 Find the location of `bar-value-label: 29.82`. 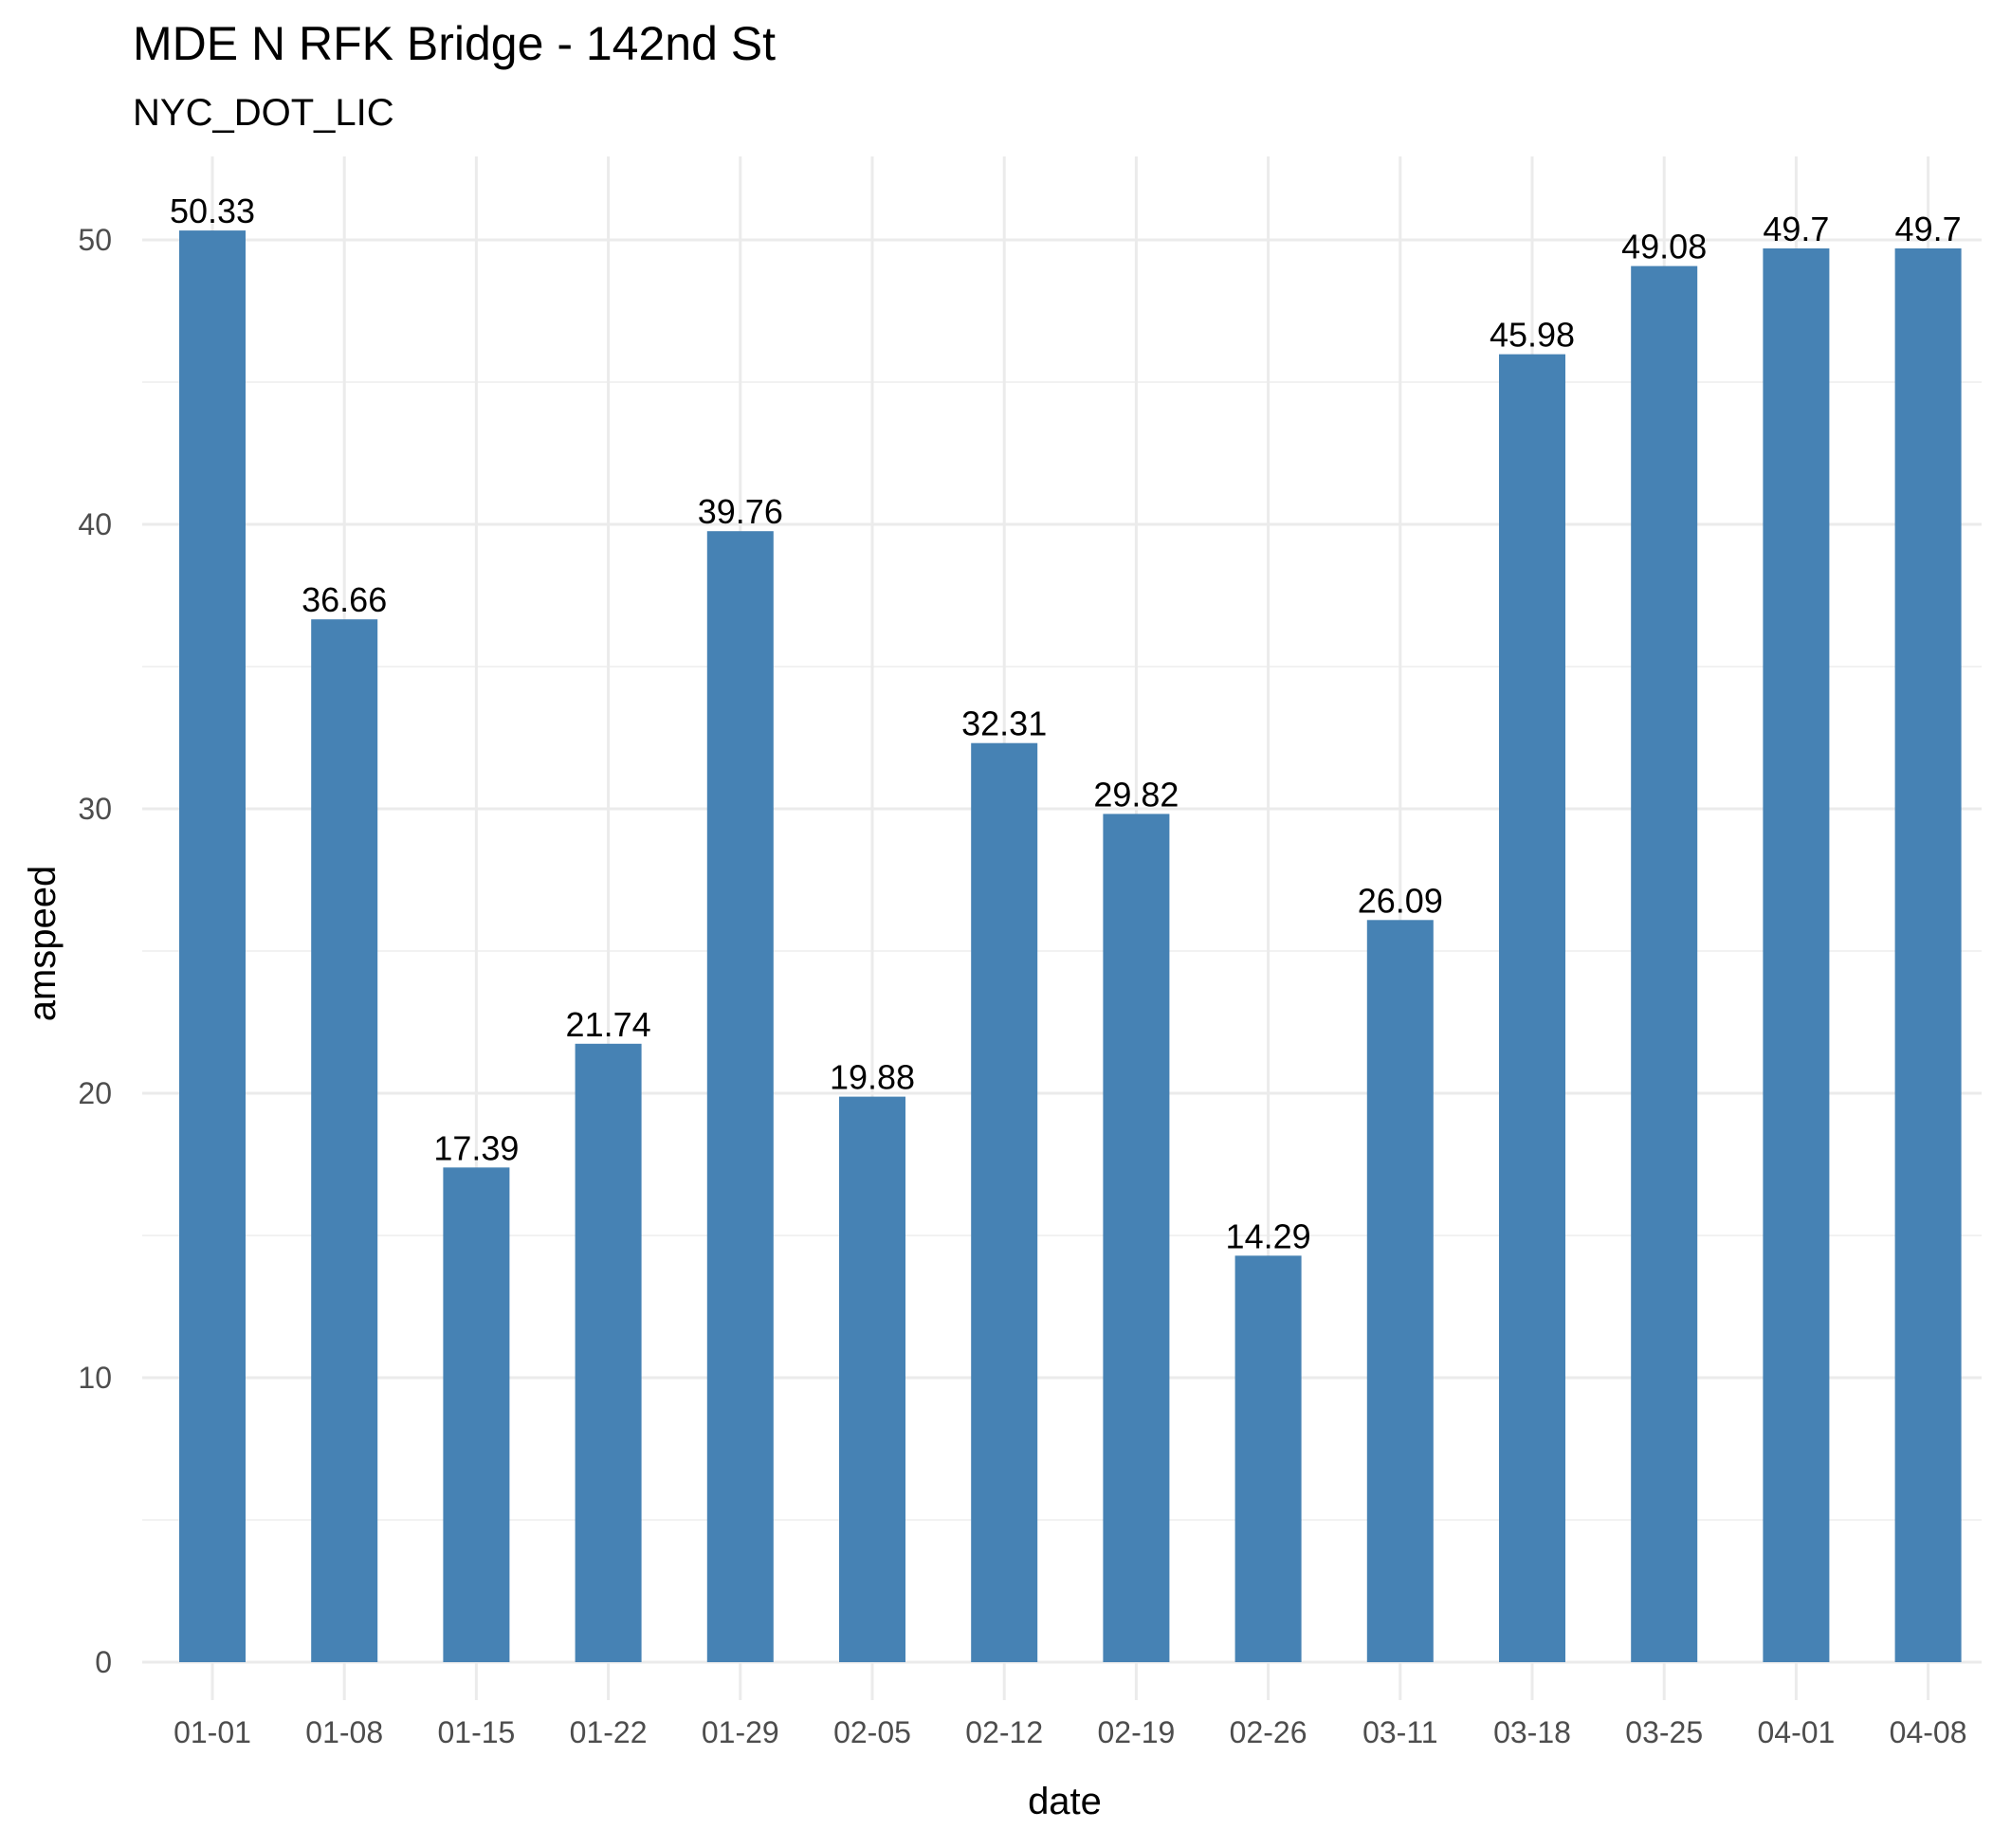

bar-value-label: 29.82 is located at coordinates (1136, 794).